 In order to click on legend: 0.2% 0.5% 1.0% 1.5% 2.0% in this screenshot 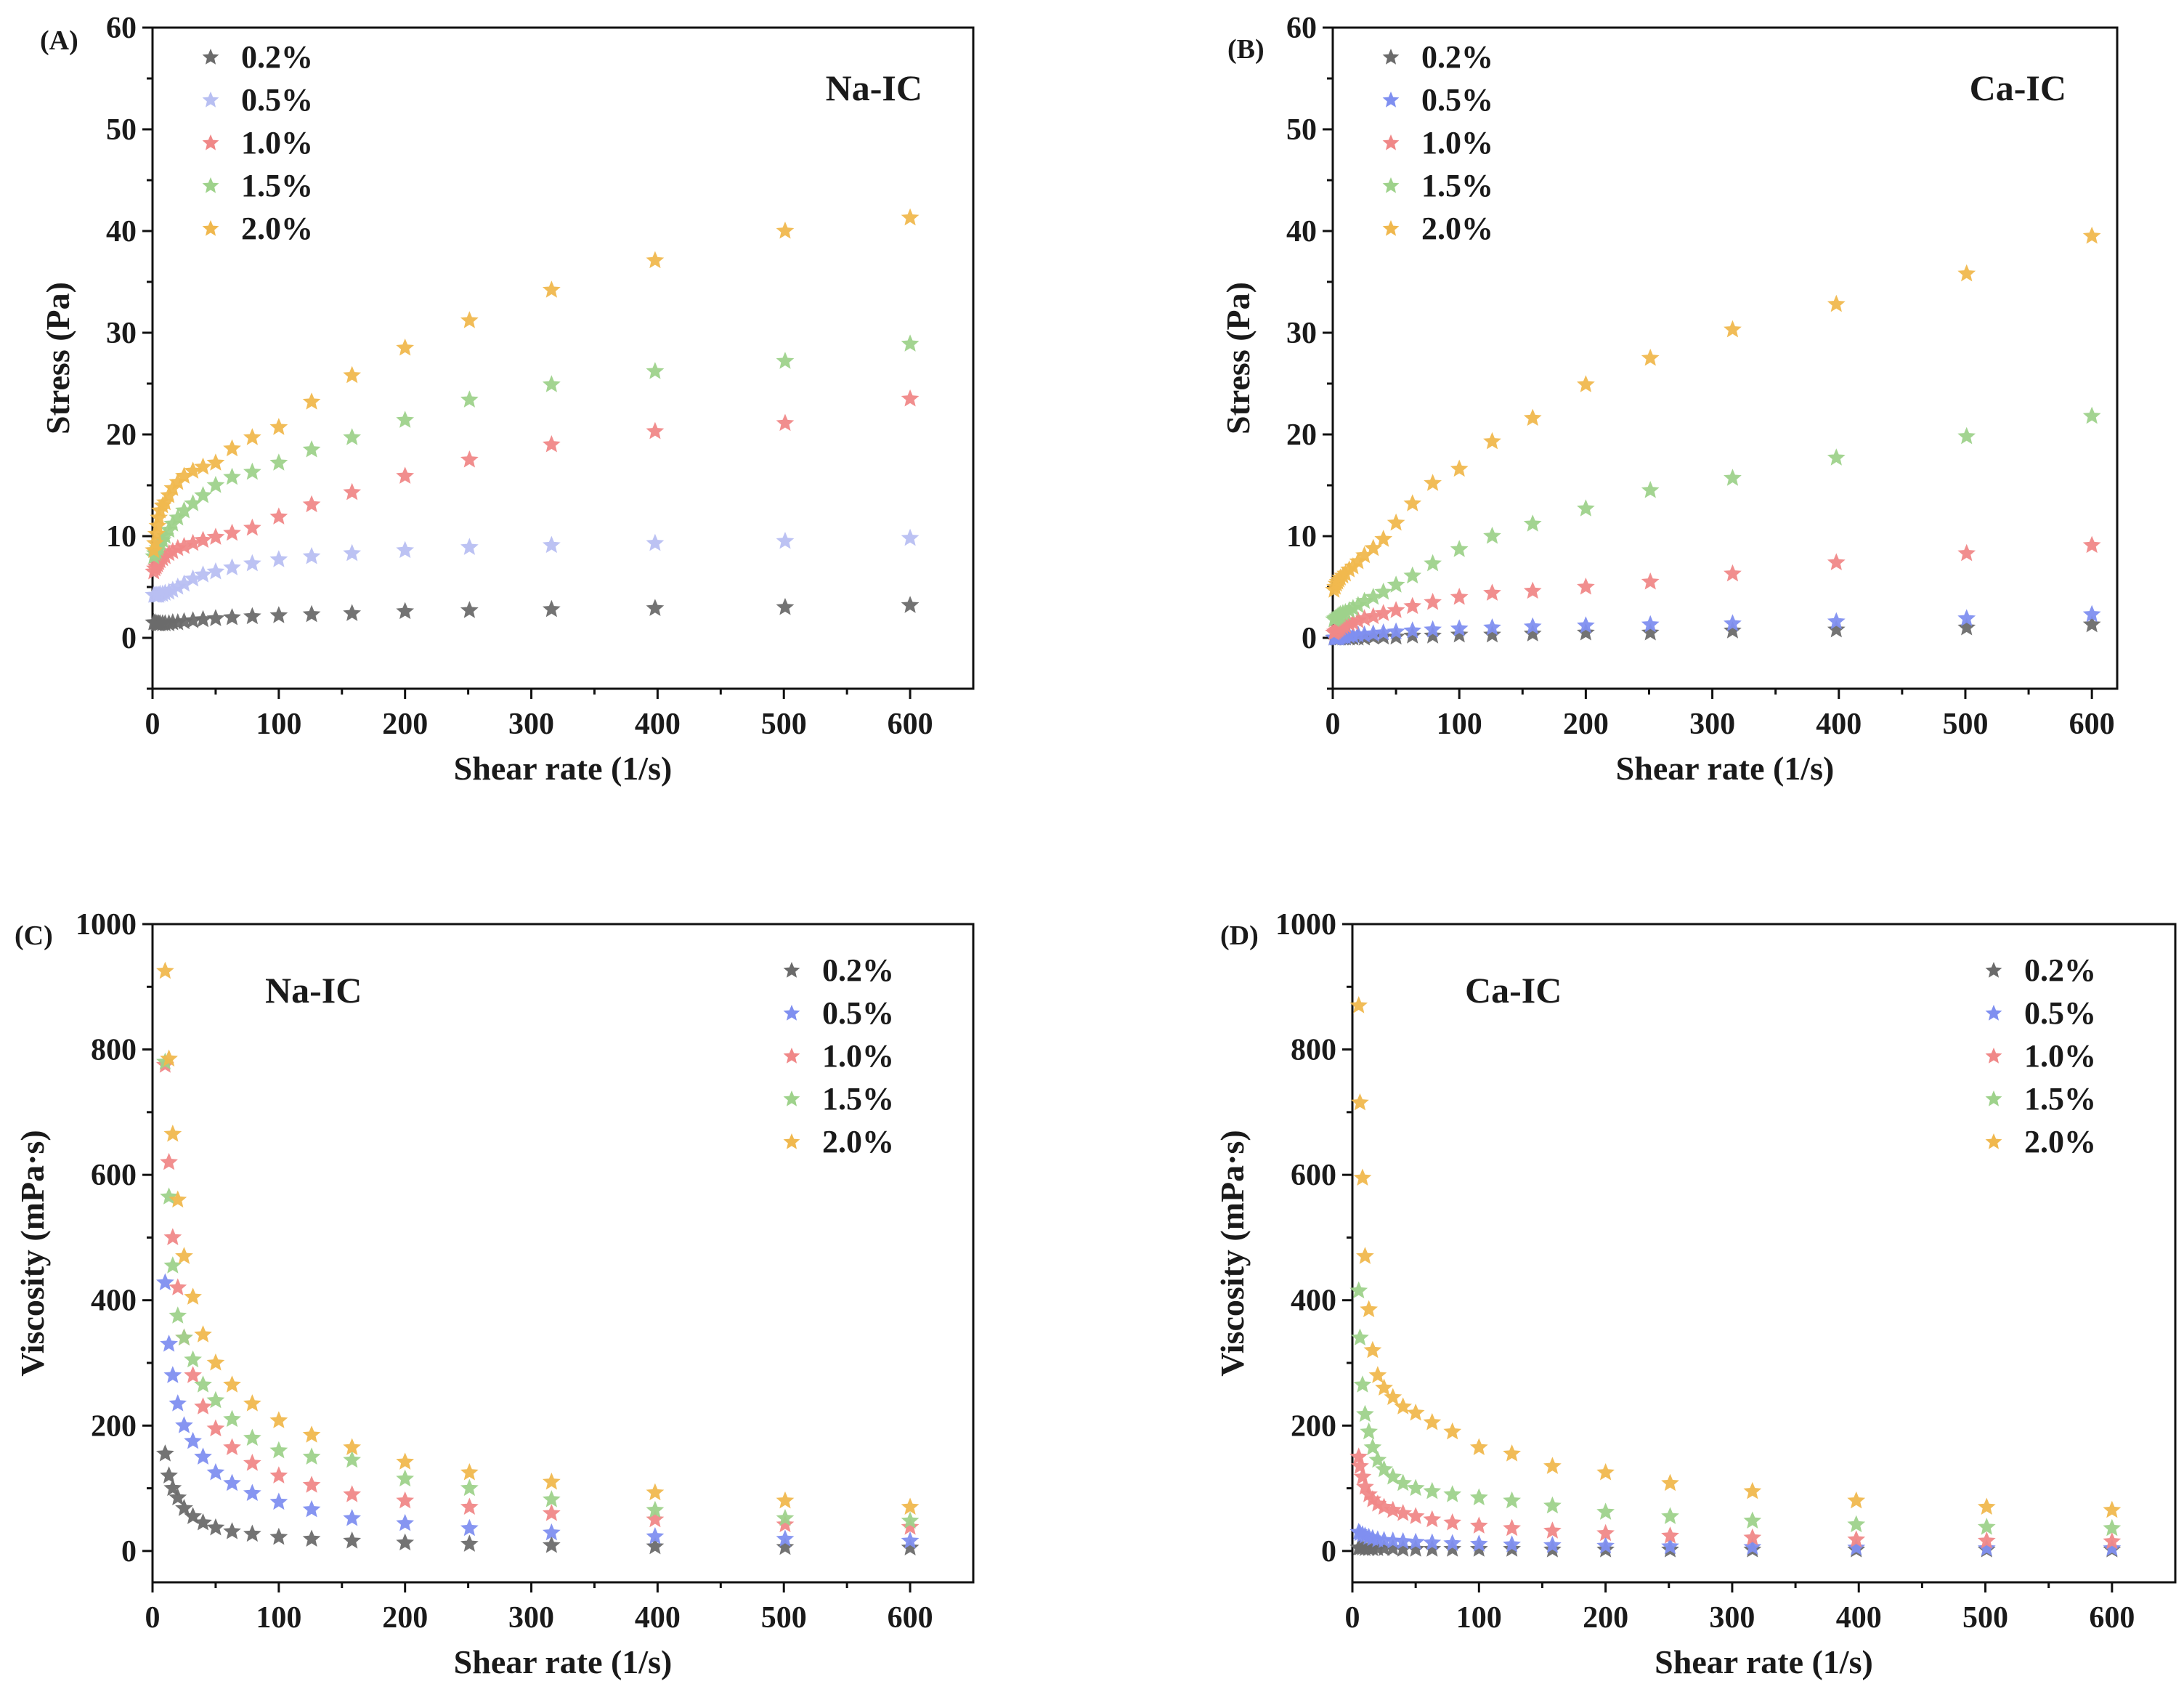, I will do `click(838, 1055)`.